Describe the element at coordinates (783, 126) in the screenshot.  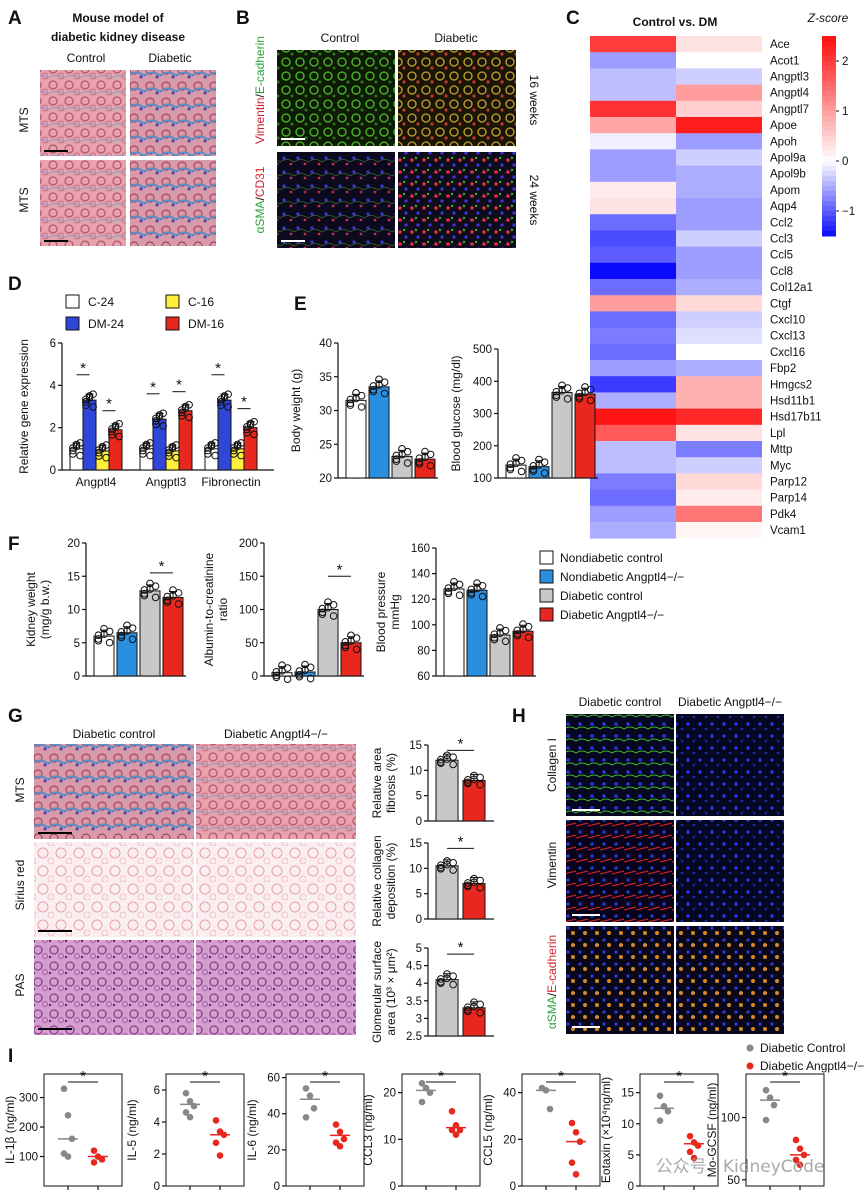
I see `heatmap-row-label: Apoe` at that location.